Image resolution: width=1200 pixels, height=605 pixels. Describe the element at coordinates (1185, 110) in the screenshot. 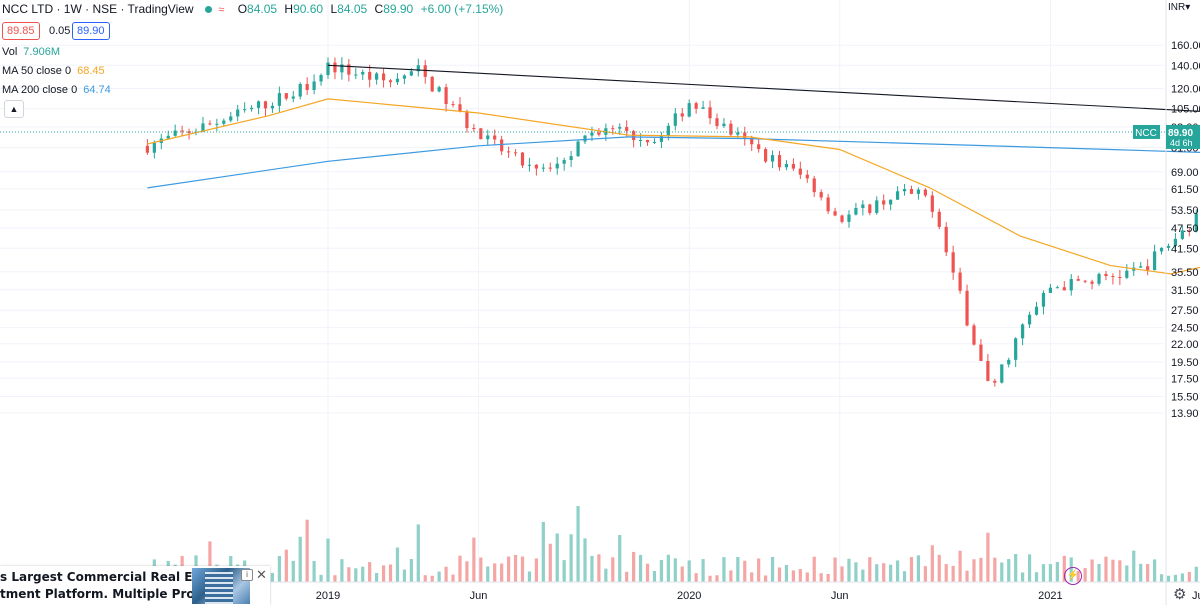

I see `y-tick-label: 105.00` at that location.